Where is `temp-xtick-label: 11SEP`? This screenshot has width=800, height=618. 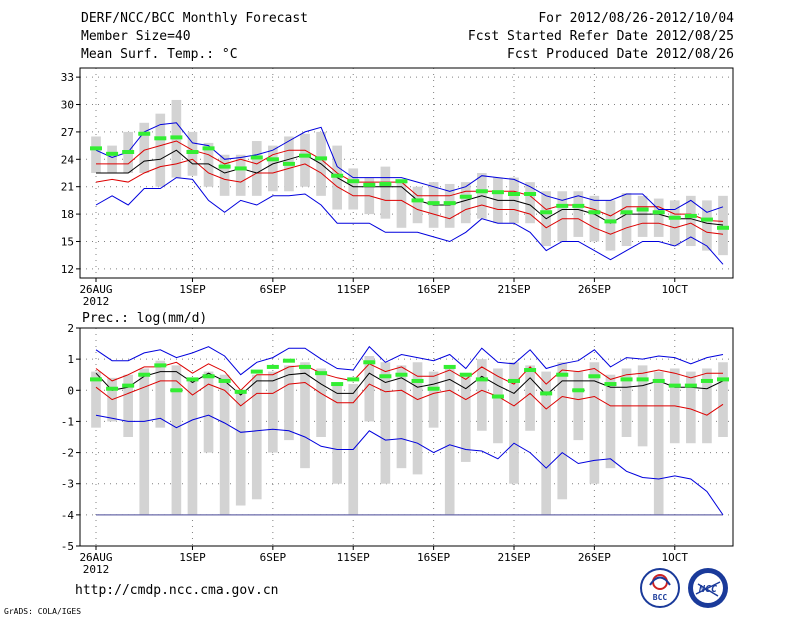 temp-xtick-label: 11SEP is located at coordinates (353, 289).